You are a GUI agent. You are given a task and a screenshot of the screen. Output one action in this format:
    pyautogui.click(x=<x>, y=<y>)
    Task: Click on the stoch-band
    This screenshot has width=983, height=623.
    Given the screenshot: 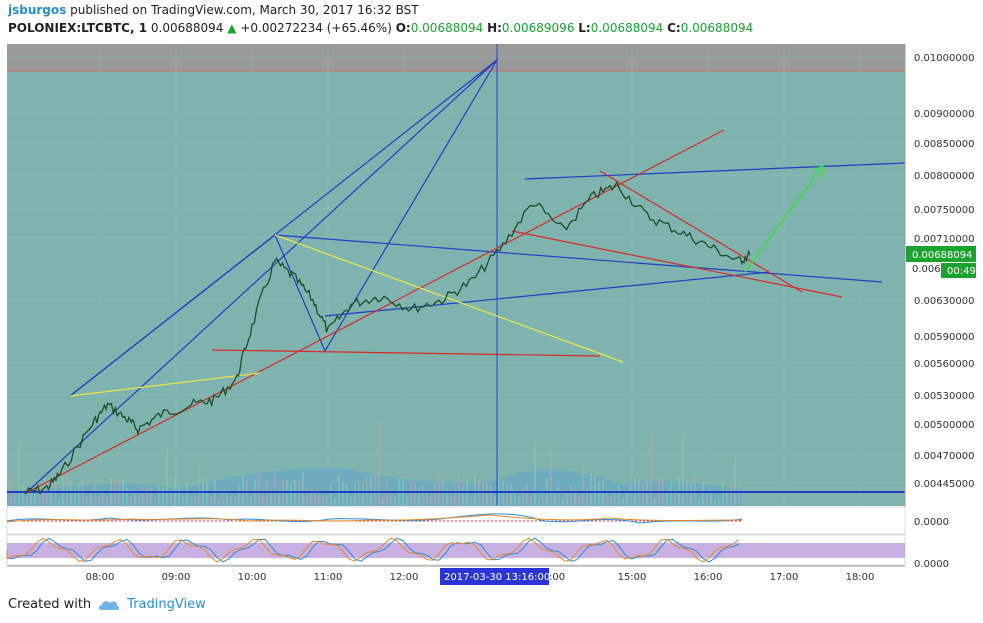 What is the action you would take?
    pyautogui.click(x=456, y=550)
    